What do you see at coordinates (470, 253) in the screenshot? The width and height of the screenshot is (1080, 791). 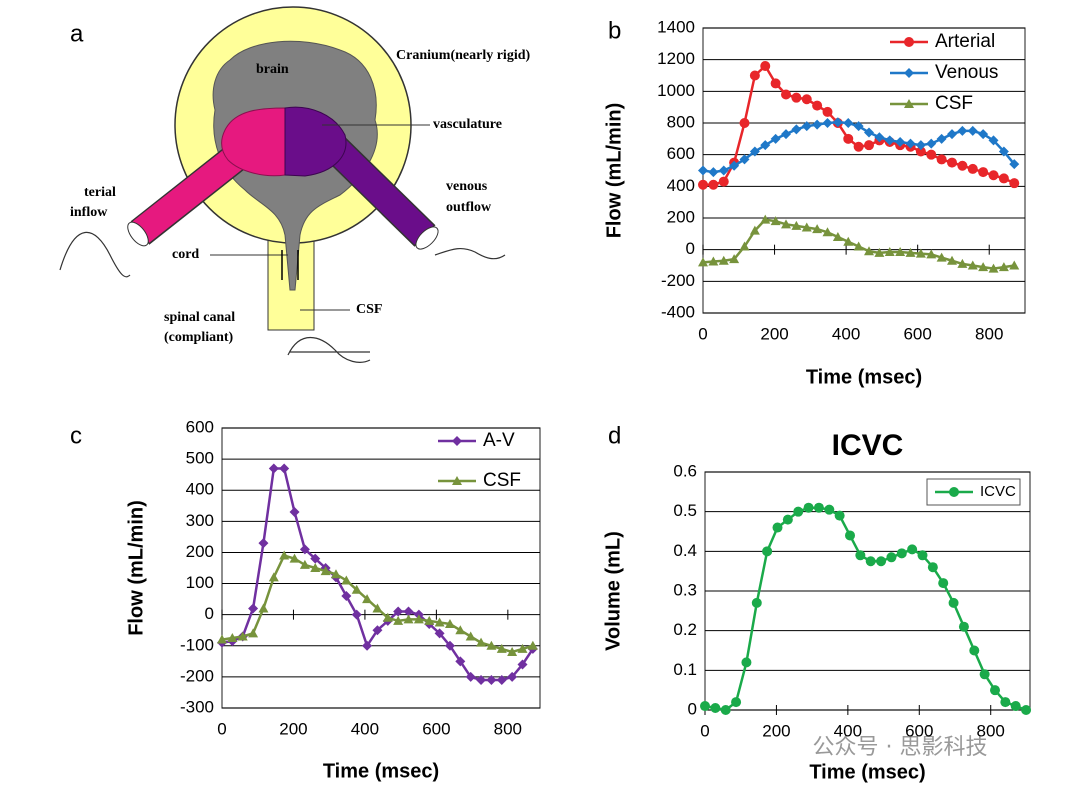 I see `venous-wave` at bounding box center [470, 253].